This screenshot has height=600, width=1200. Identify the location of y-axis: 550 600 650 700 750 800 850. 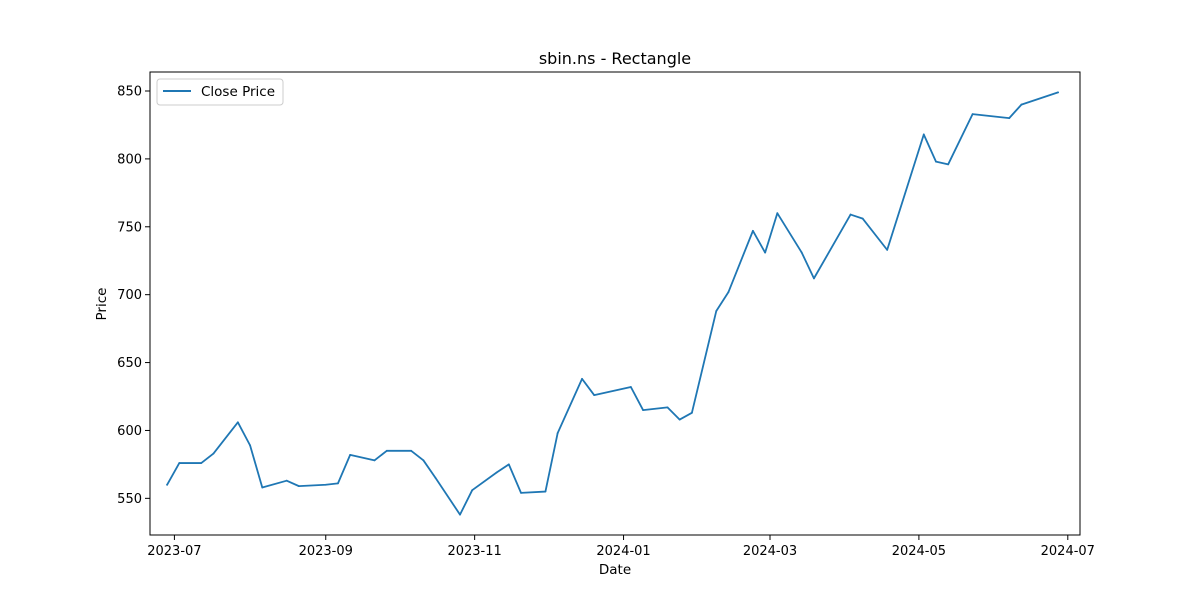
(133, 296).